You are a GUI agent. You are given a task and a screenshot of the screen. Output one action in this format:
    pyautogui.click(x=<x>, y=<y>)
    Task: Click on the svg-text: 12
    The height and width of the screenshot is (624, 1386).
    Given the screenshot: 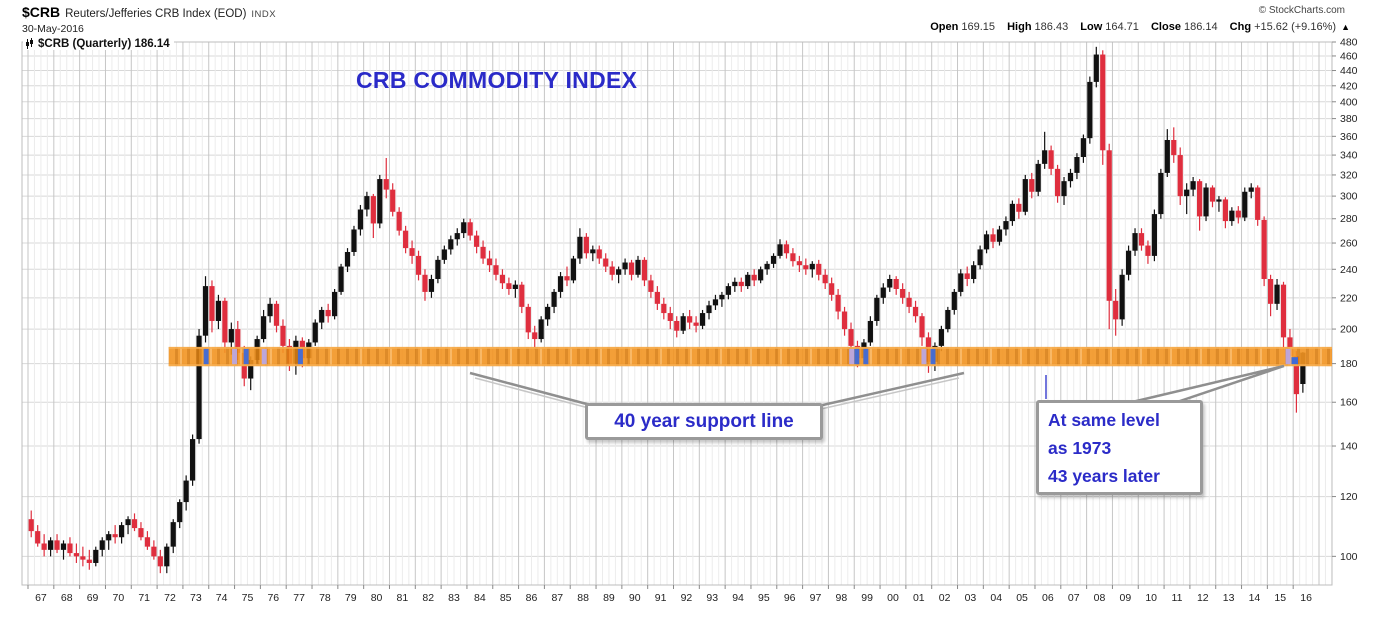 What is the action you would take?
    pyautogui.click(x=1203, y=598)
    